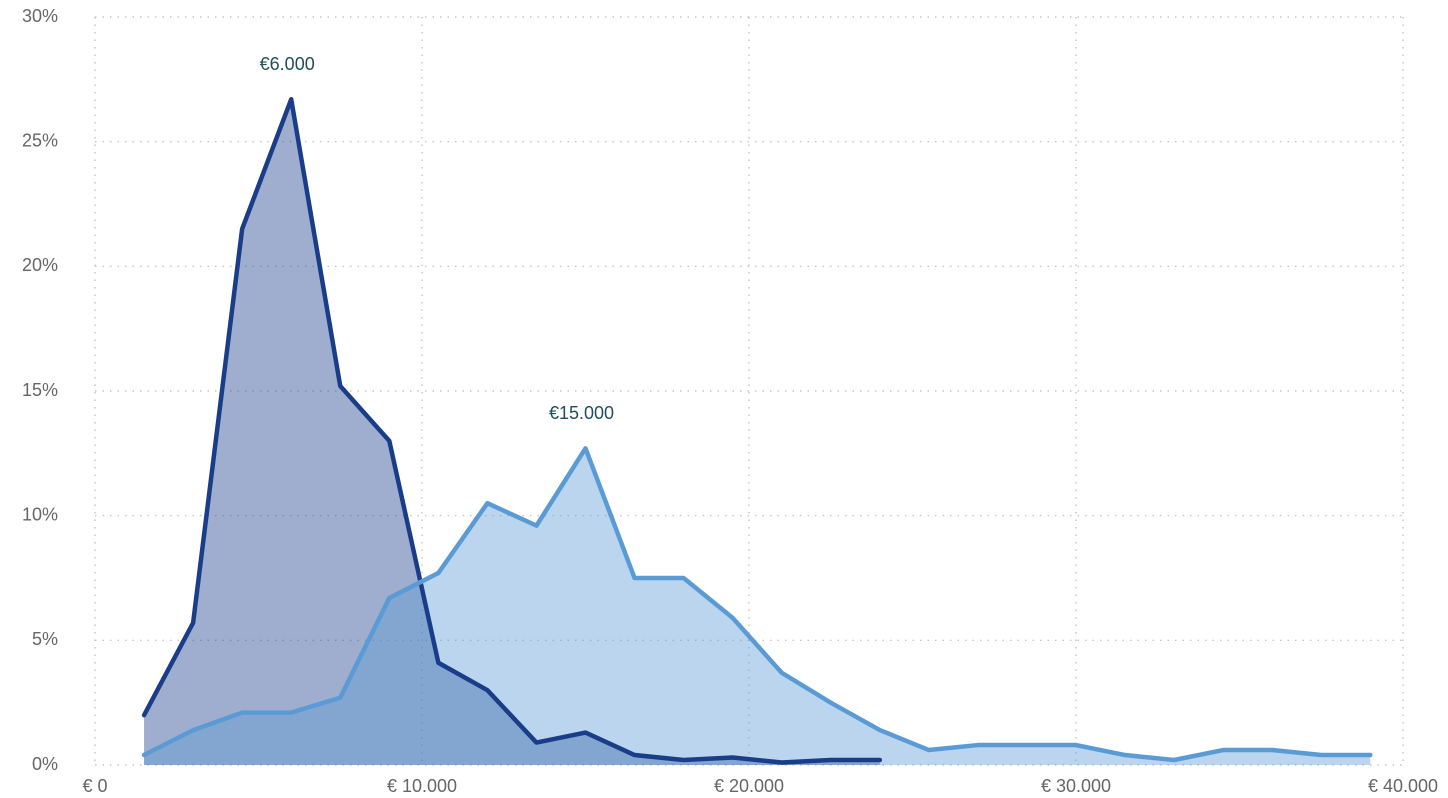 The image size is (1448, 798). What do you see at coordinates (40, 390) in the screenshot?
I see `y-tick-label: 15%` at bounding box center [40, 390].